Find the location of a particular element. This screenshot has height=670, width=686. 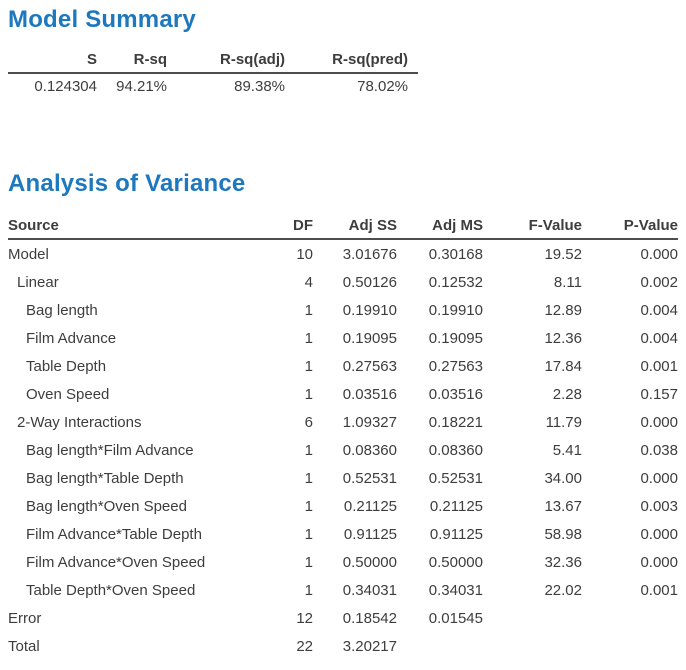

model-summary-col-header: R-sq(pred) is located at coordinates (351, 61).